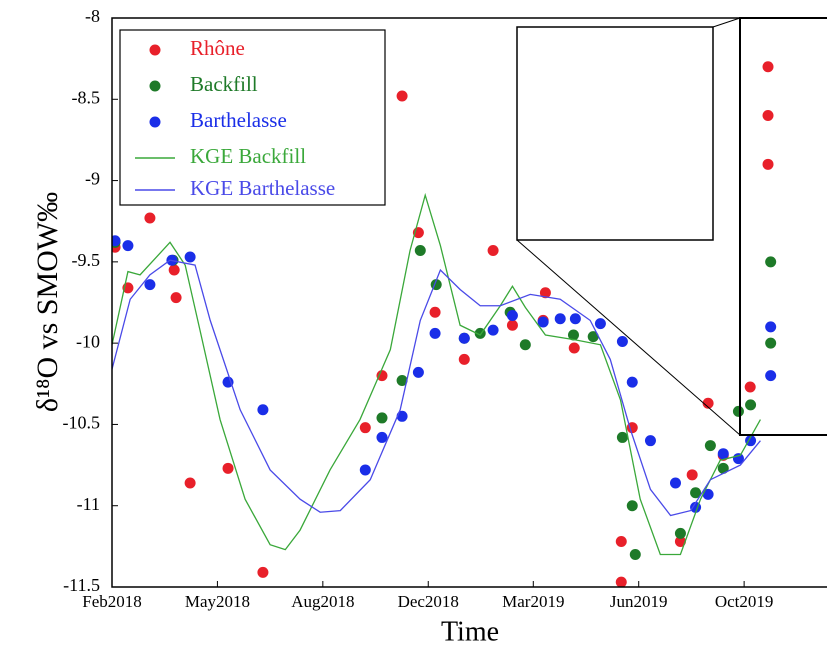 Image resolution: width=827 pixels, height=651 pixels. Describe the element at coordinates (615, 133) in the screenshot. I see `inset-box` at that location.